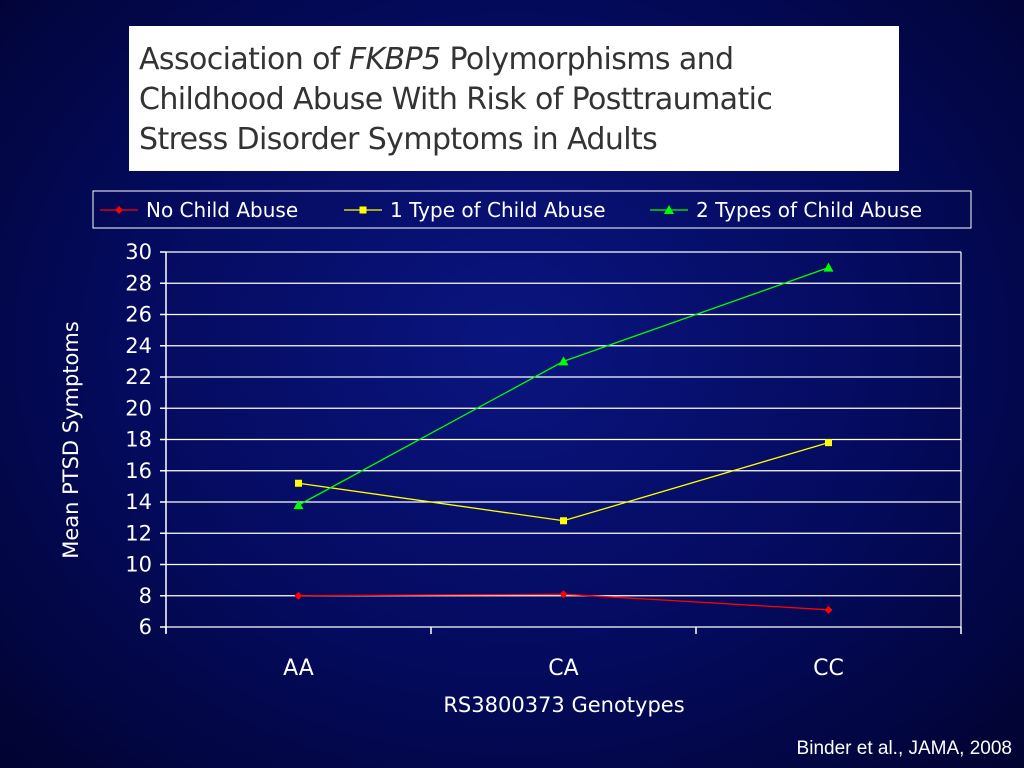 This screenshot has height=768, width=1024. What do you see at coordinates (138, 377) in the screenshot?
I see `y-tick-label: 22` at bounding box center [138, 377].